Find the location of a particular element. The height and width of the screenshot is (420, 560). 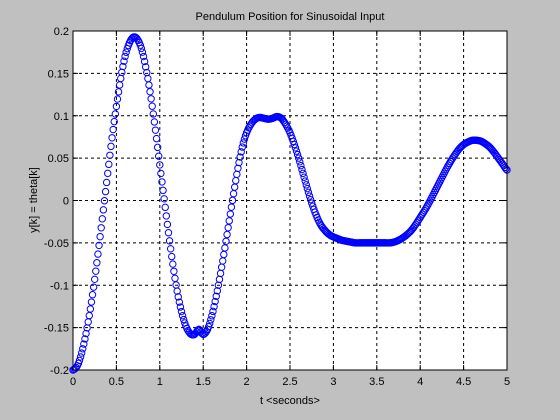

x-tick-label: 2.5 is located at coordinates (289, 382).